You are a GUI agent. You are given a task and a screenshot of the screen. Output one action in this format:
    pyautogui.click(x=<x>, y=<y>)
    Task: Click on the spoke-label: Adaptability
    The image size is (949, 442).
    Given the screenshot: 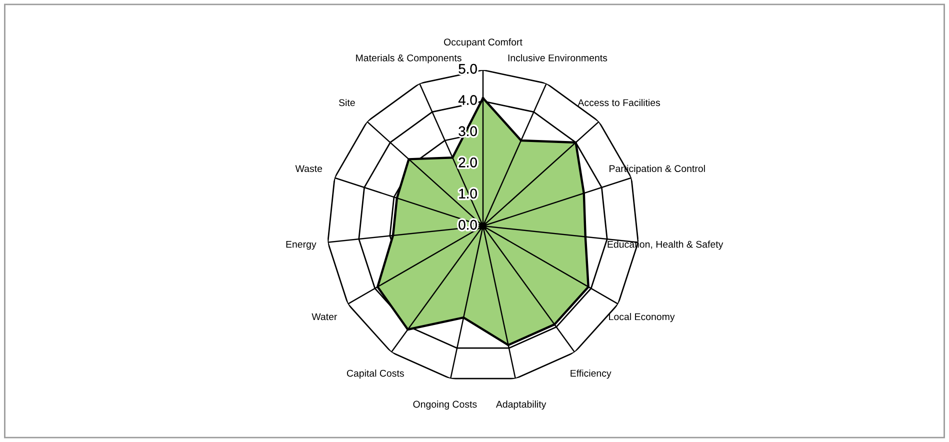 What is the action you would take?
    pyautogui.click(x=521, y=405)
    